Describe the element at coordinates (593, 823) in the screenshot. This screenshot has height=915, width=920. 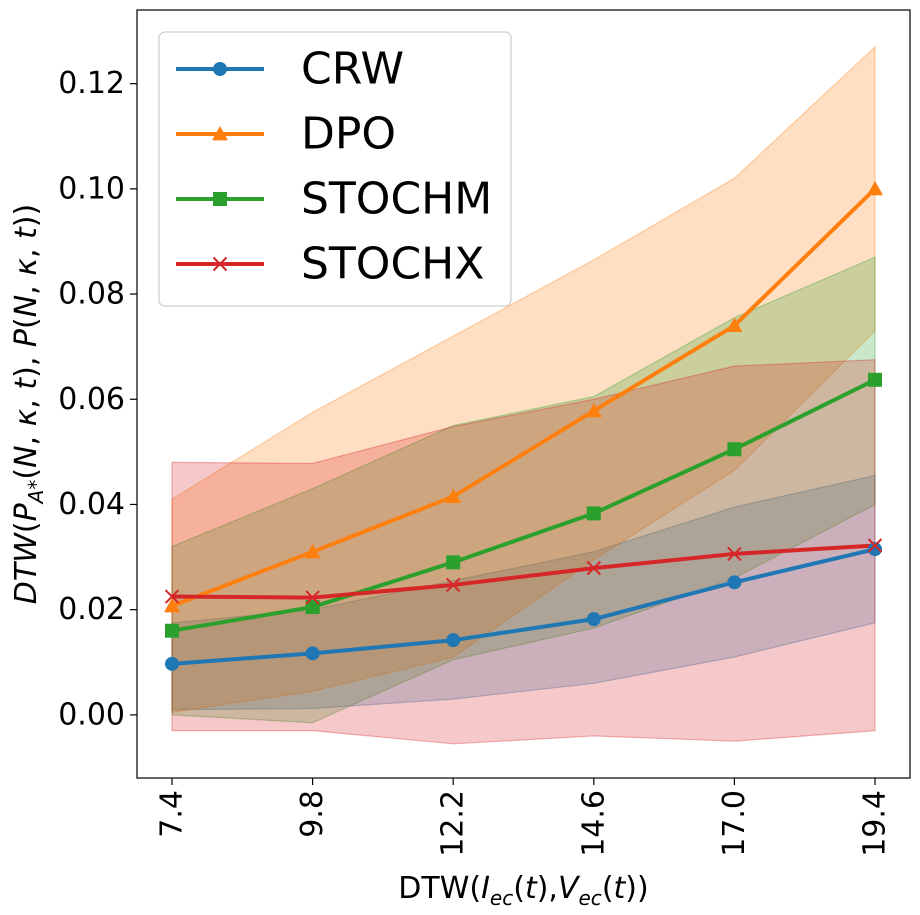
I see `x-tick-label: 14.6` at that location.